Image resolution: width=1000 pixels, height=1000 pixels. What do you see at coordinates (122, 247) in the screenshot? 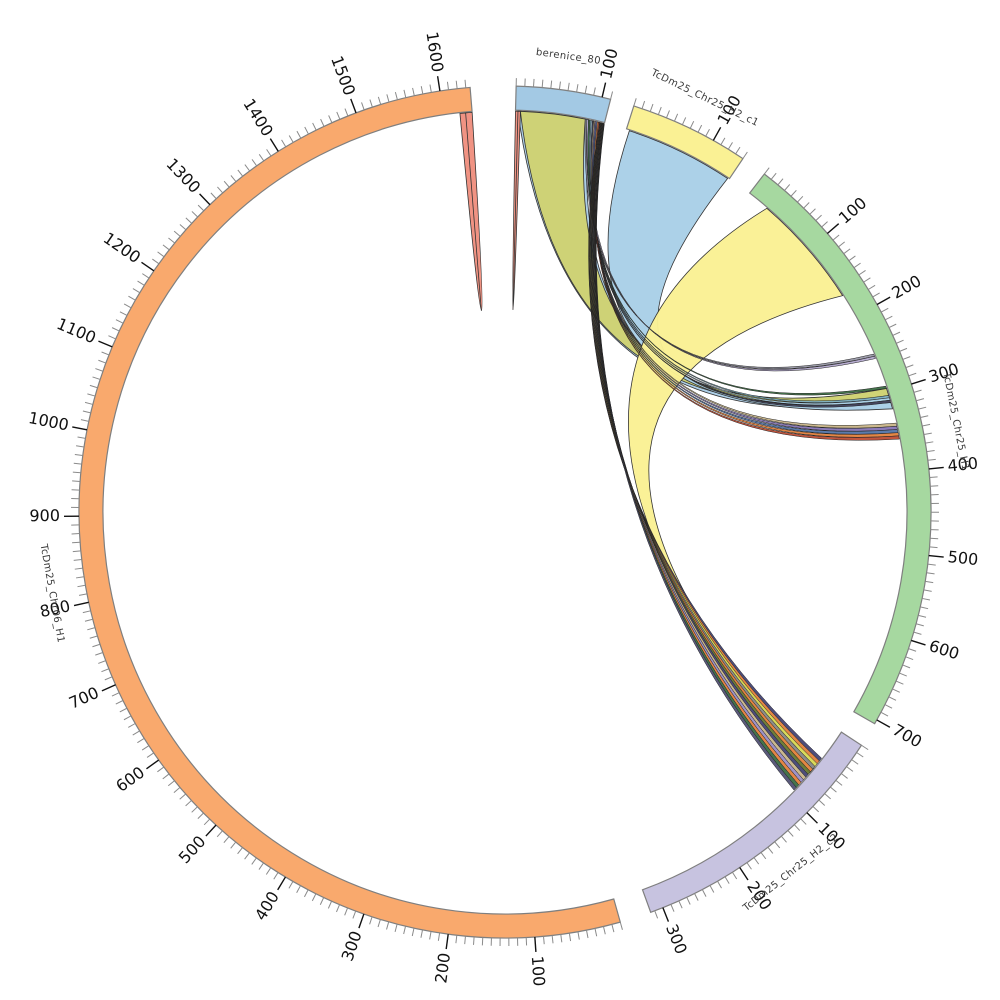
I see `tick-label-chr06_h1-1200: 1200` at bounding box center [122, 247].